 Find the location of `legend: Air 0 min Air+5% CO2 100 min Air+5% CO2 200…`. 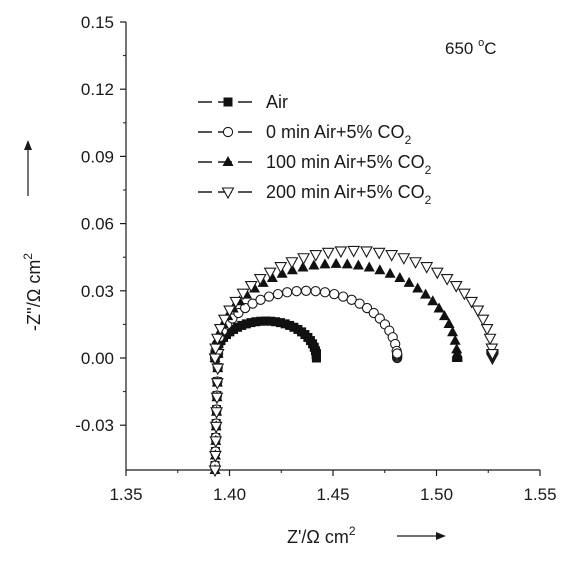

legend: Air 0 min Air+5% CO2 100 min Air+5% CO2 200… is located at coordinates (315, 149).